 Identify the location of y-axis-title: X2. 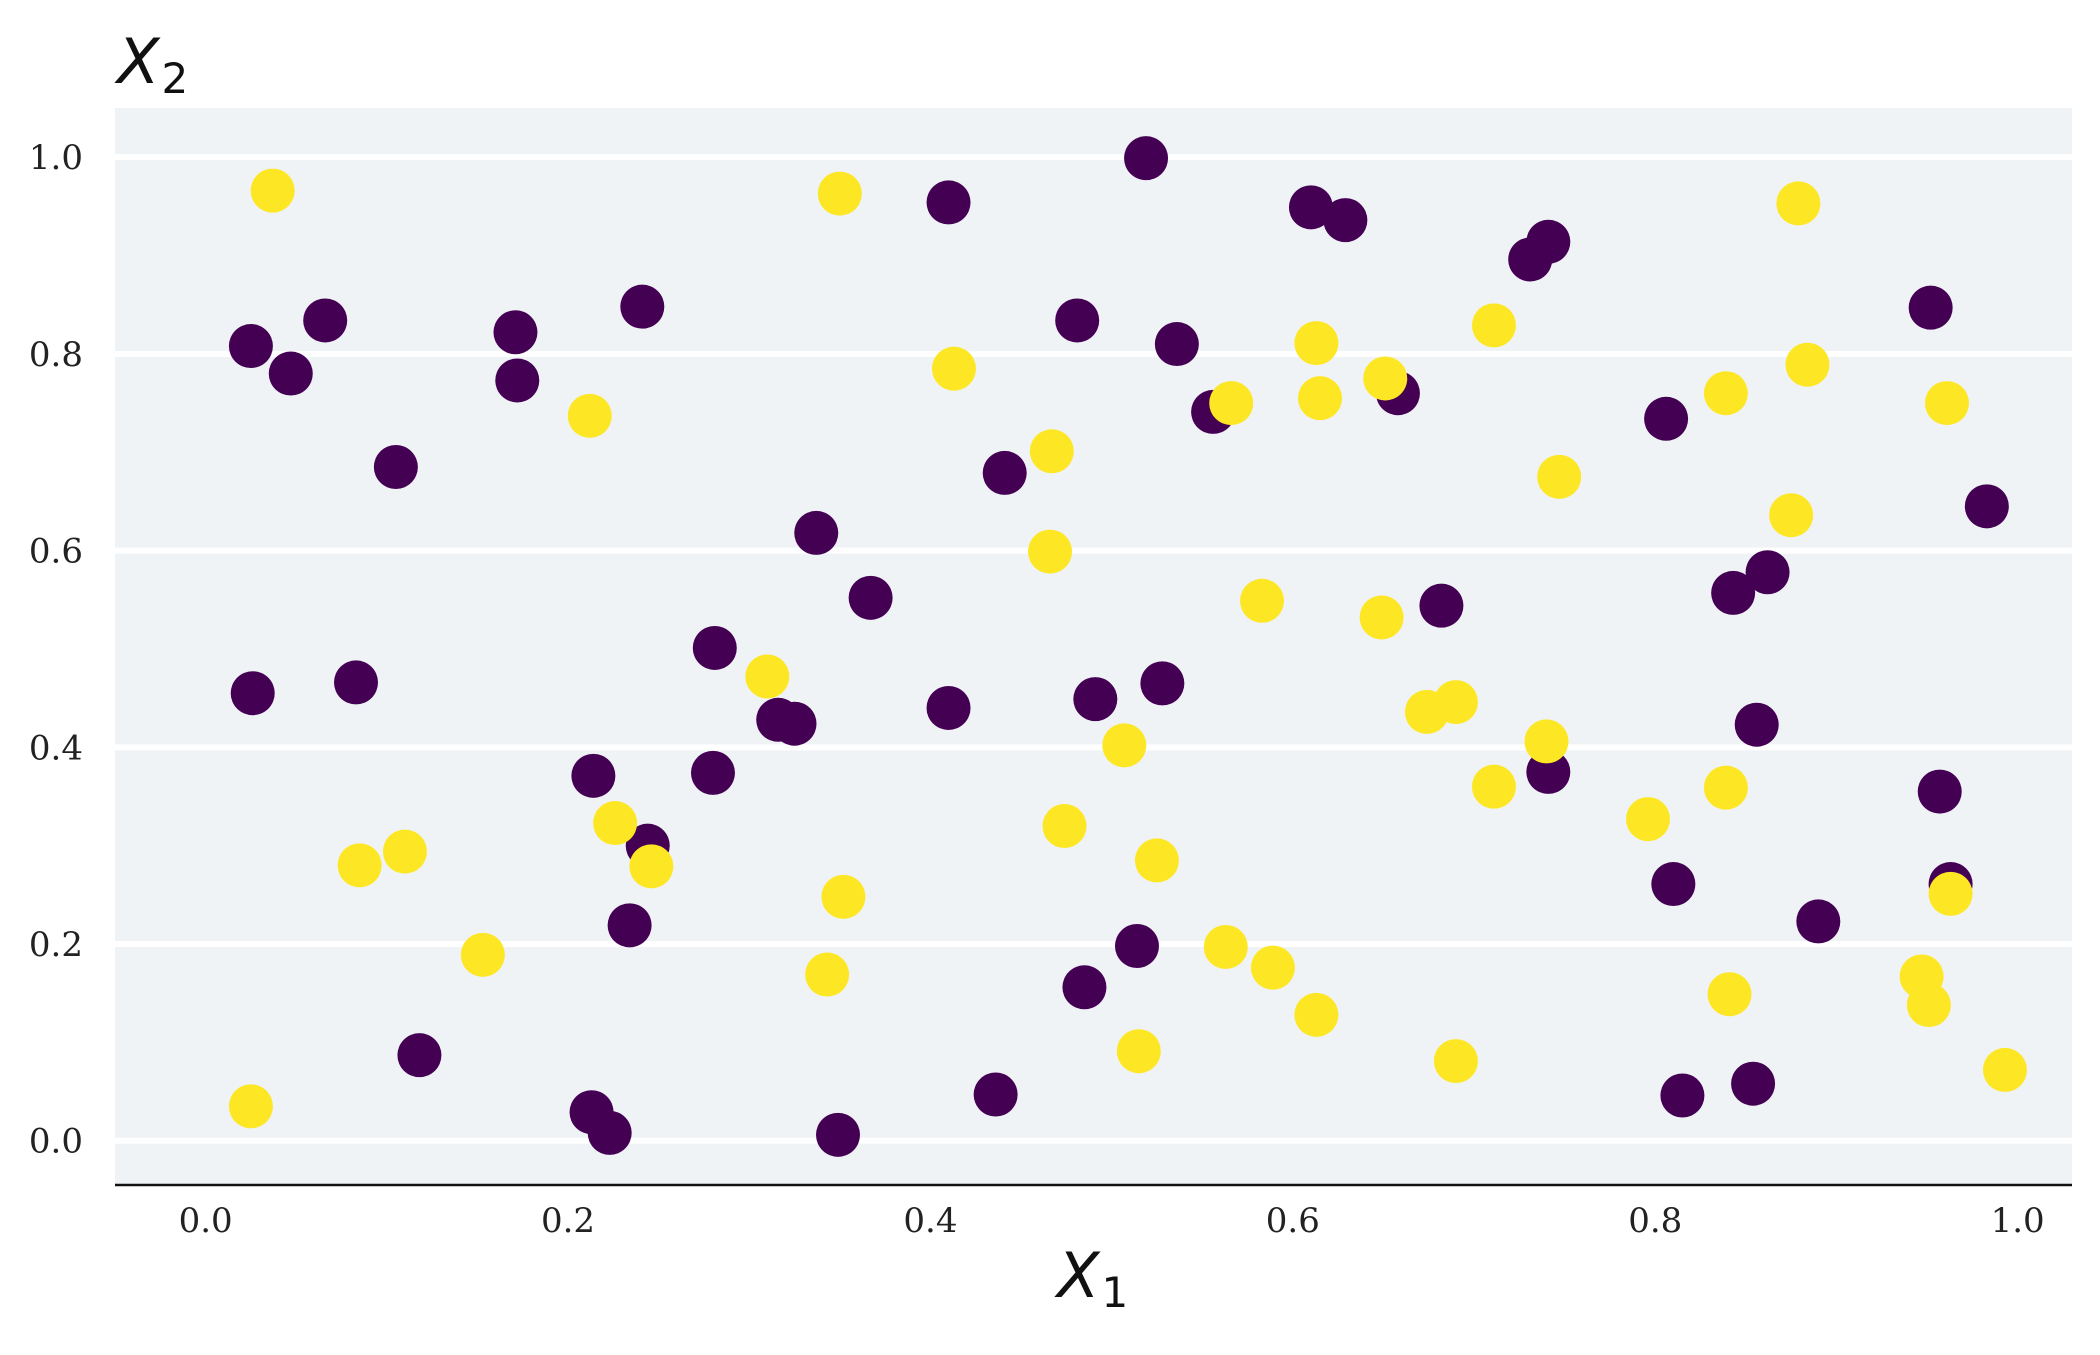
(151, 64).